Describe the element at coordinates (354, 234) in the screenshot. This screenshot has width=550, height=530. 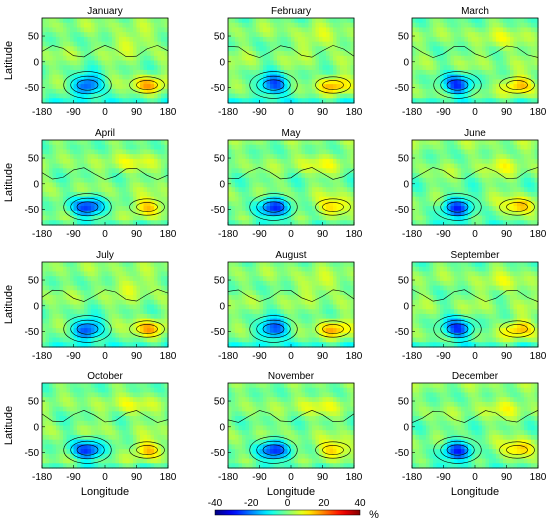
I see `x-tick-label: 180` at that location.